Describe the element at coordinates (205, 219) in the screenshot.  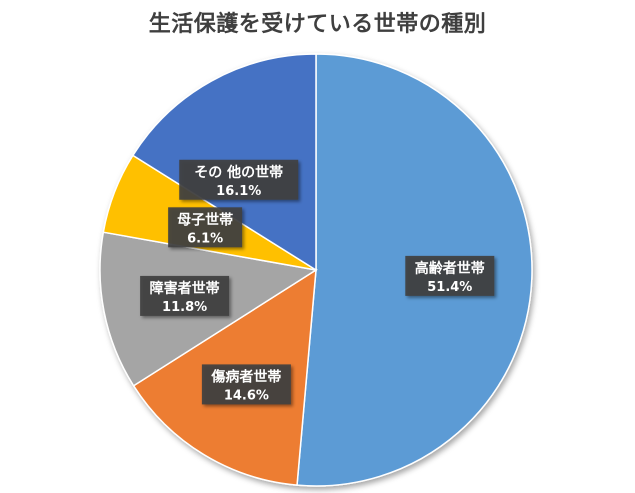
I see `slice-label: 母子世帯` at that location.